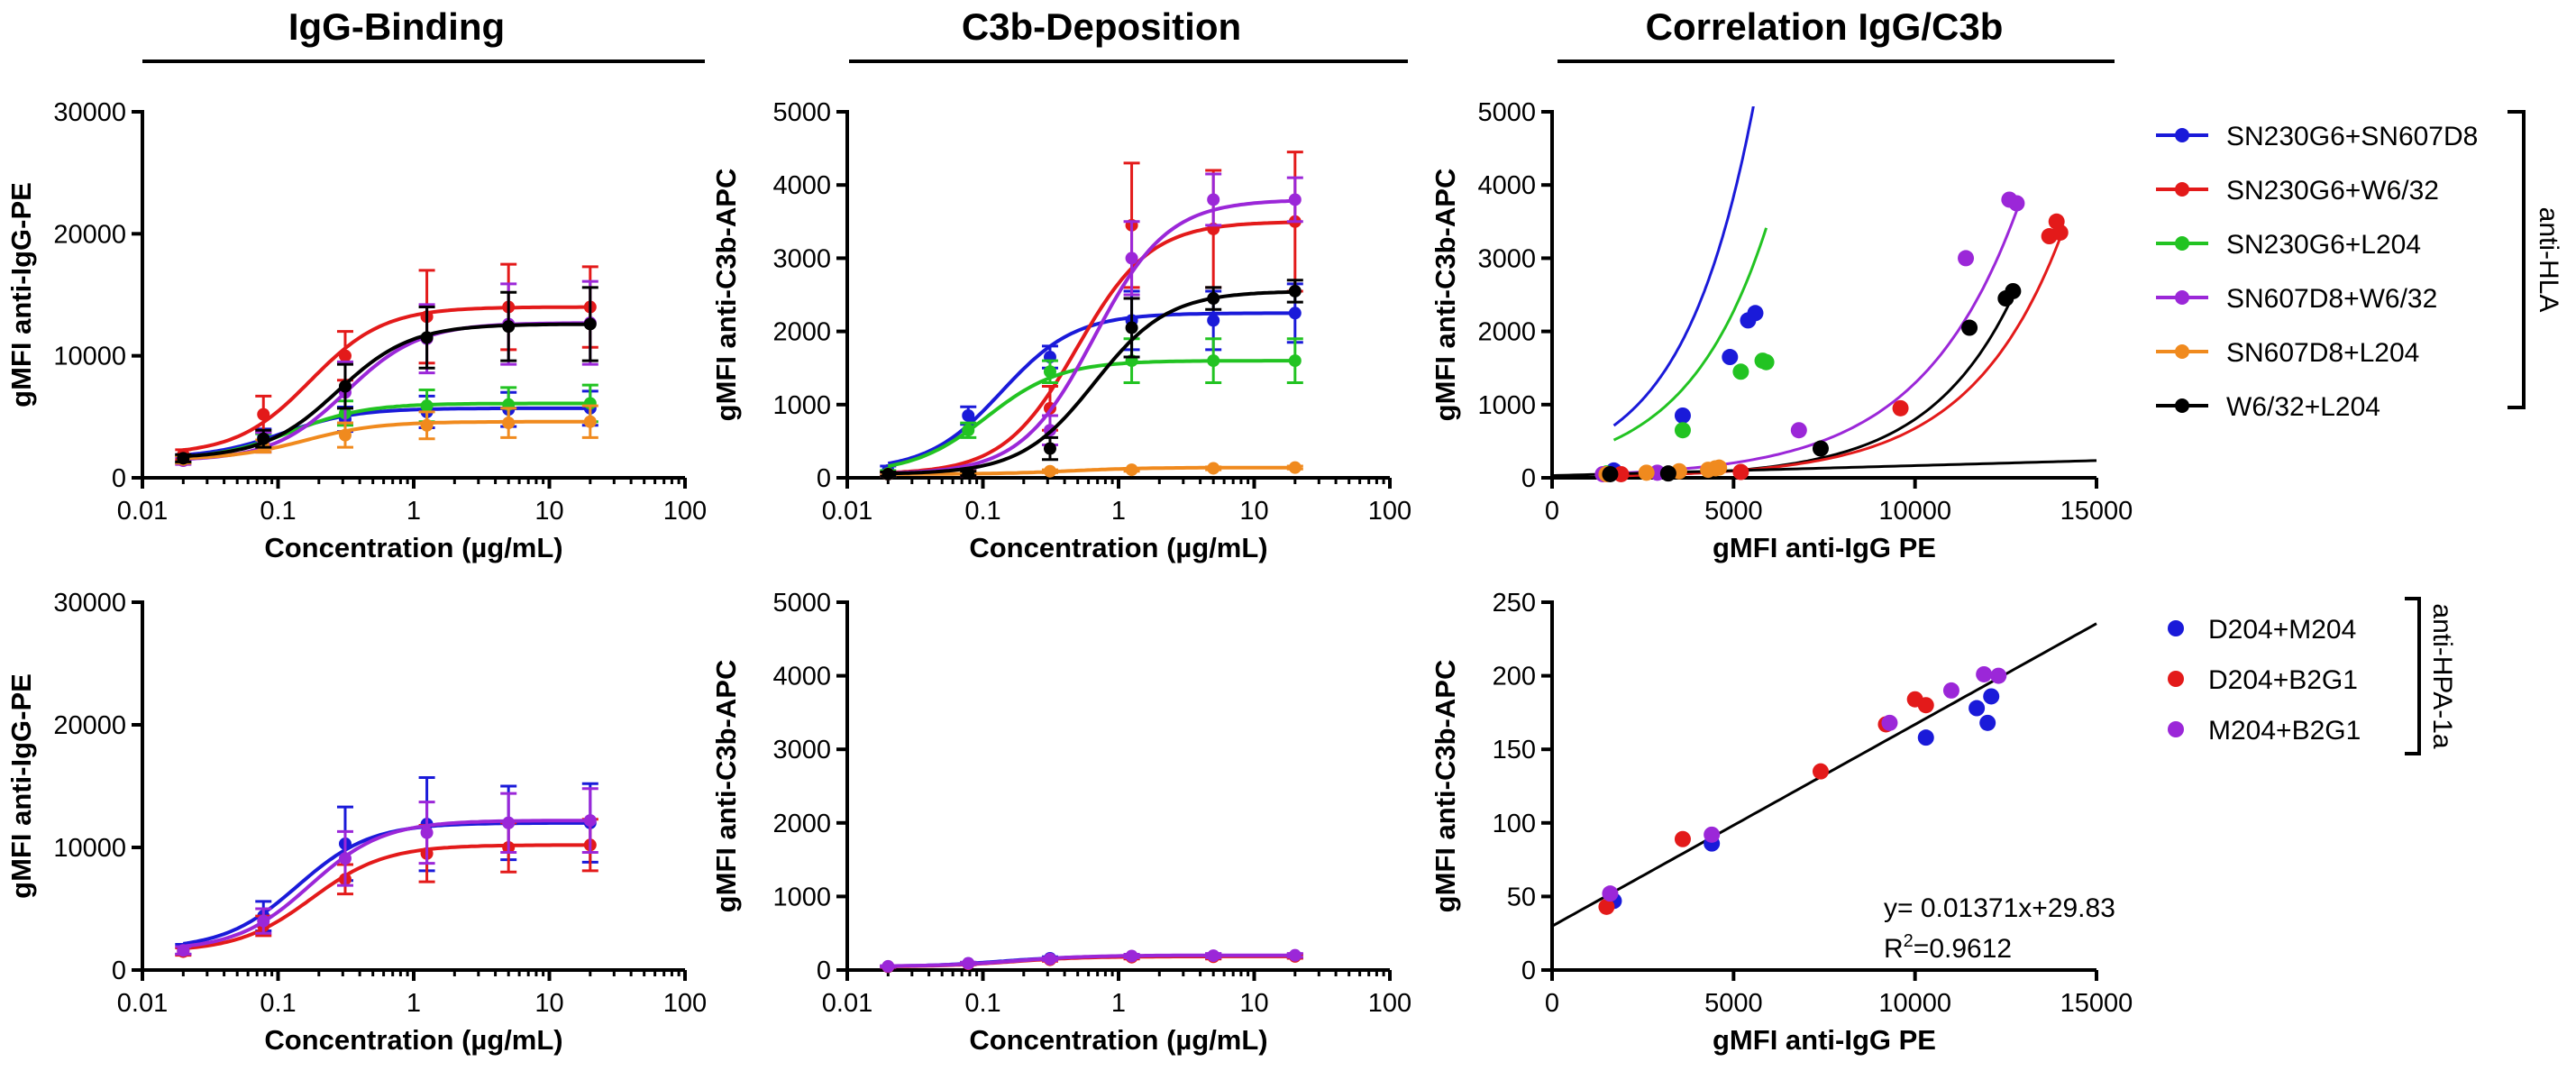  I want to click on y-axis-label: gMFI anti-C3b-APC, so click(1445, 295).